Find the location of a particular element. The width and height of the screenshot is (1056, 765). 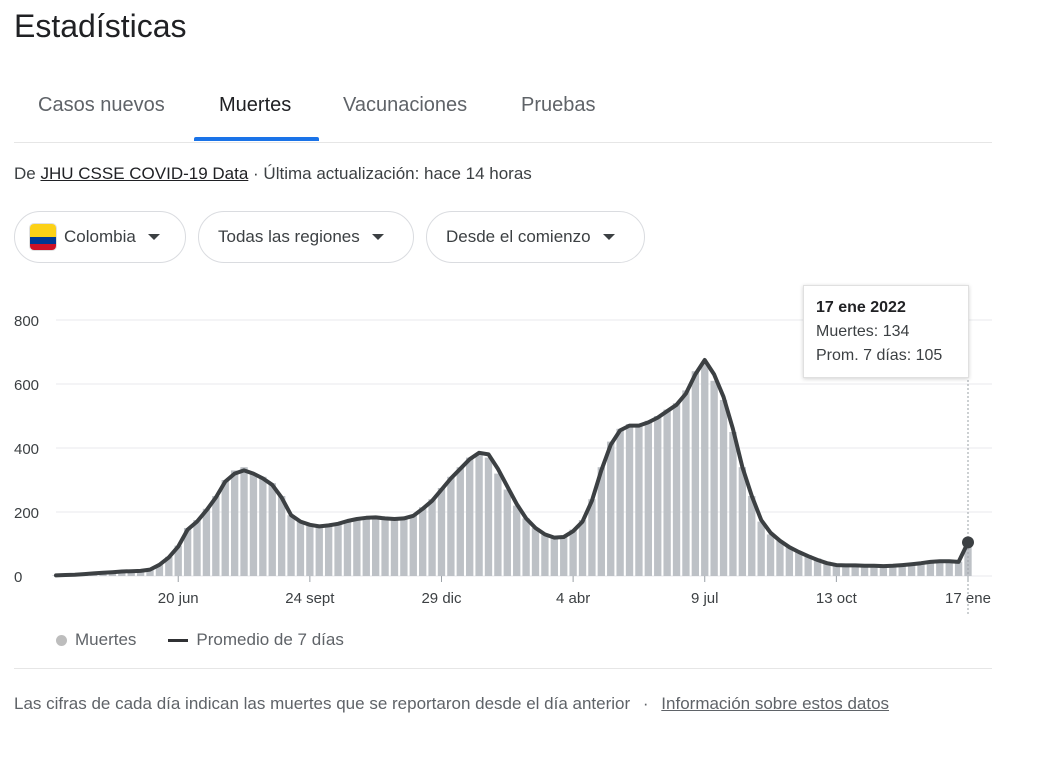

data-info-link: Información sobre estos datos is located at coordinates (775, 703).